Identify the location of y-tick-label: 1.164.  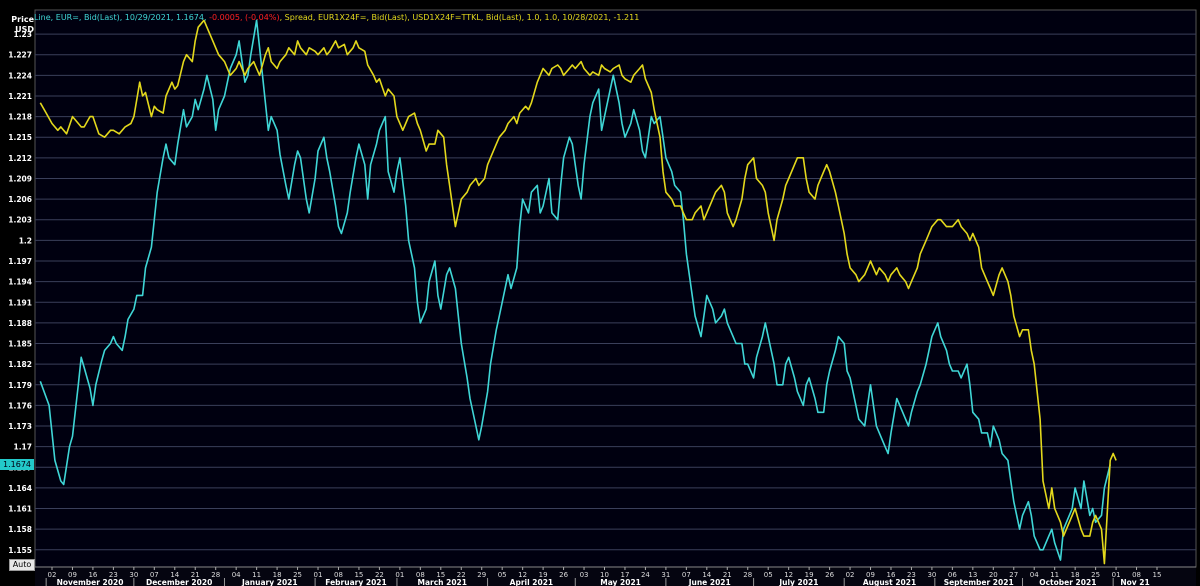
(20, 488).